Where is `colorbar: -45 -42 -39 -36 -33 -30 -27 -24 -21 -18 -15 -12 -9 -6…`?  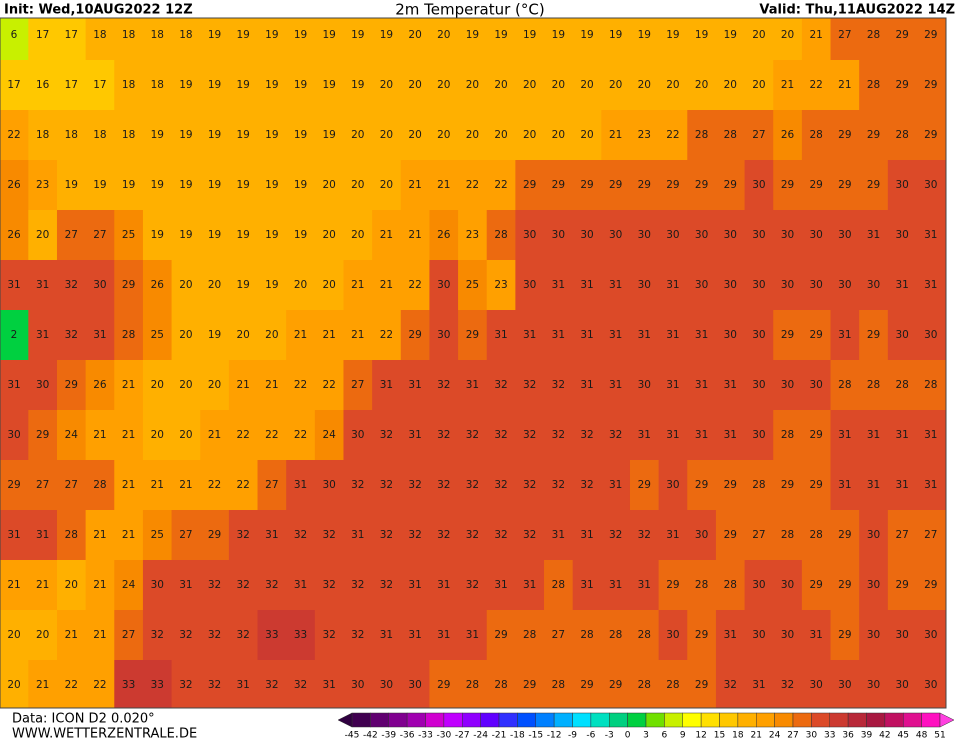 colorbar: -45 -42 -39 -36 -33 -30 -27 -24 -21 -18 -15 -12 -9 -6… is located at coordinates (646, 726).